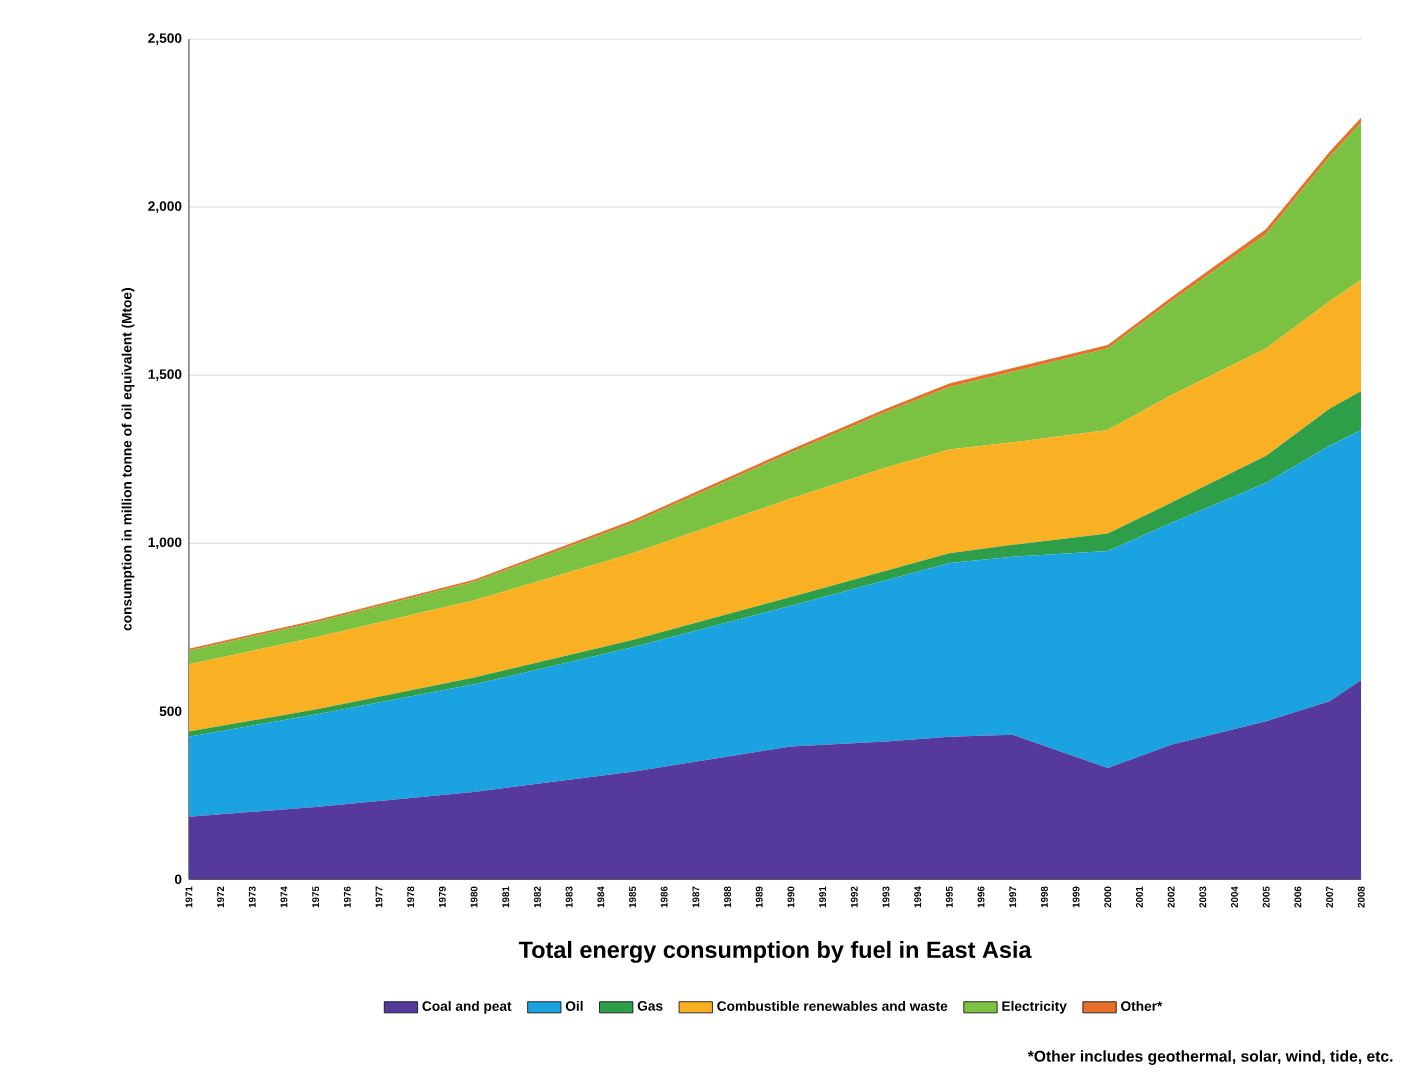  I want to click on text: Total energy consumption by fuel in East Asia, so click(775, 951).